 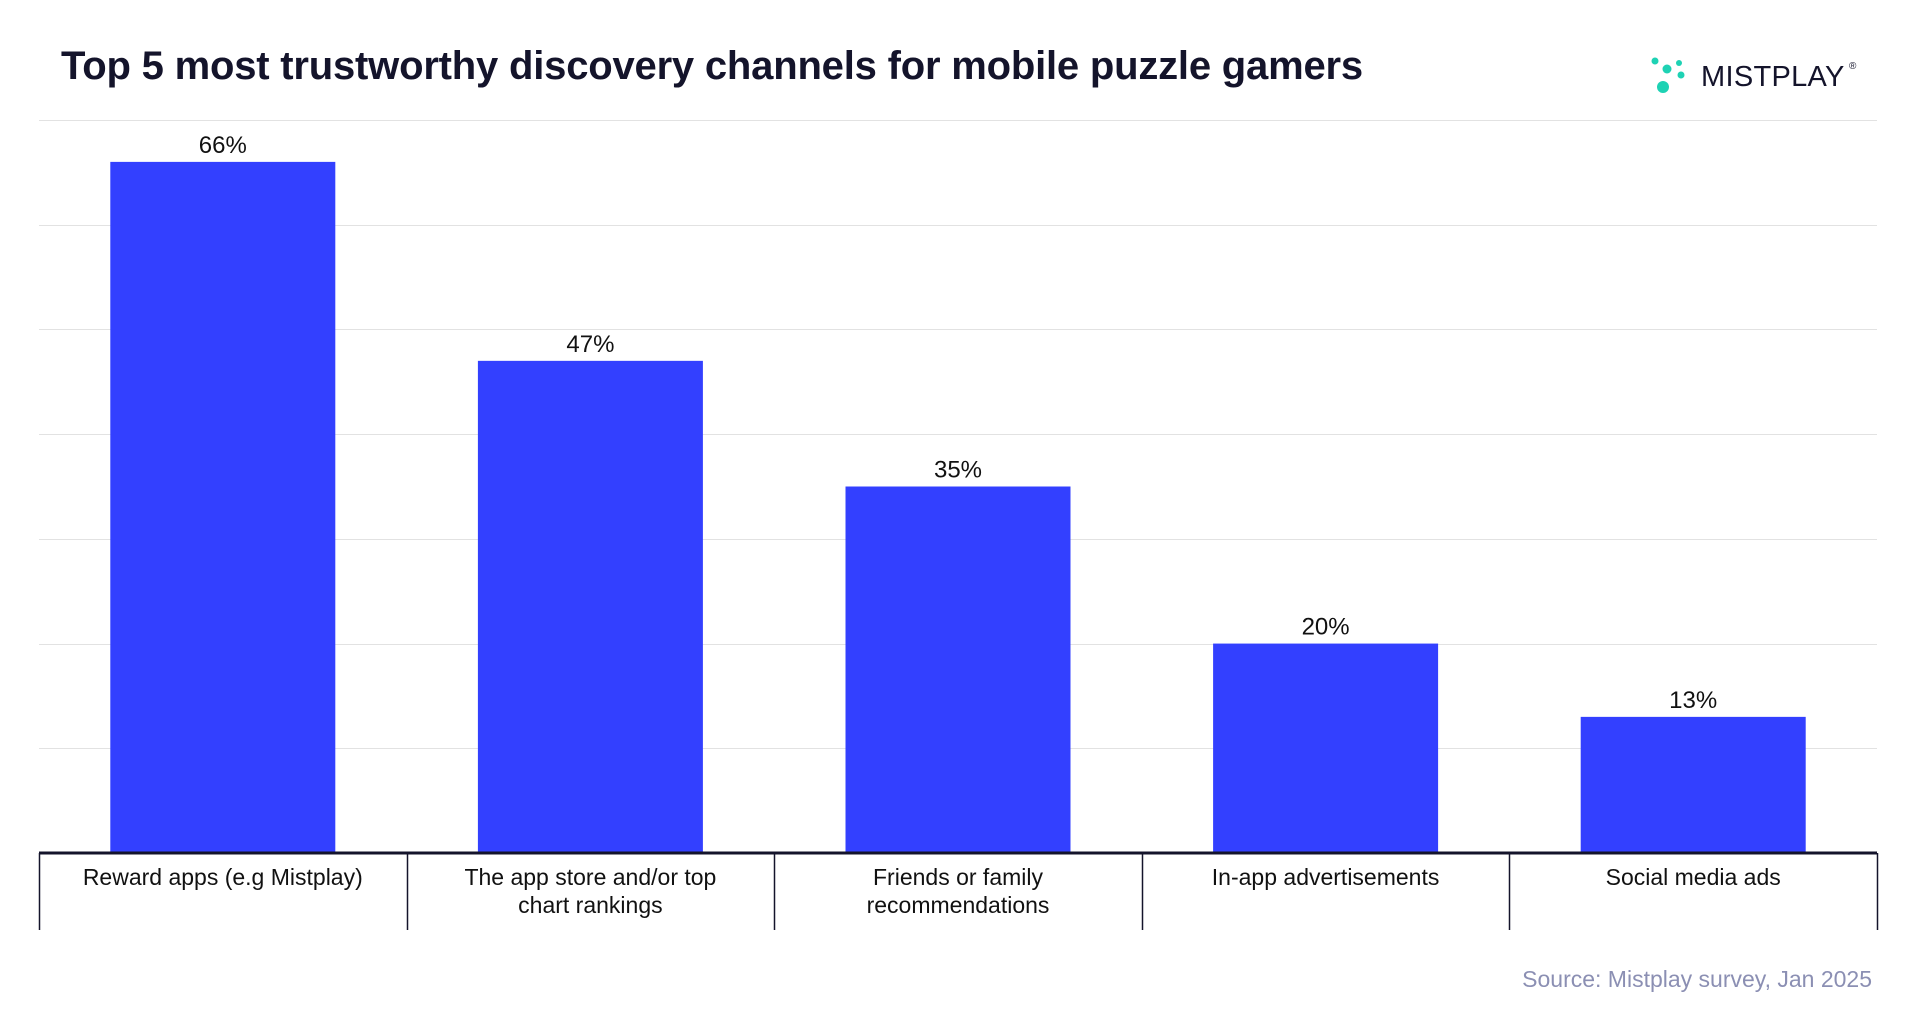 What do you see at coordinates (1326, 627) in the screenshot?
I see `bar-value-label: 20%` at bounding box center [1326, 627].